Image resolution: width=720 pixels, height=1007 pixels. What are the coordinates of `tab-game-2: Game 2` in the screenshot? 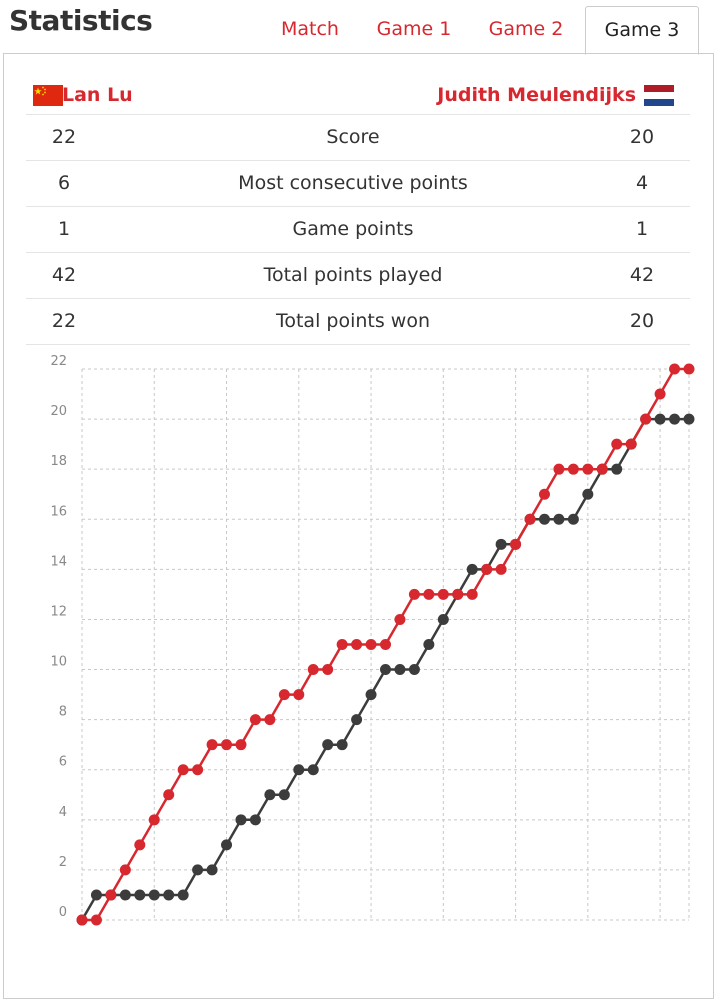 It's located at (526, 29).